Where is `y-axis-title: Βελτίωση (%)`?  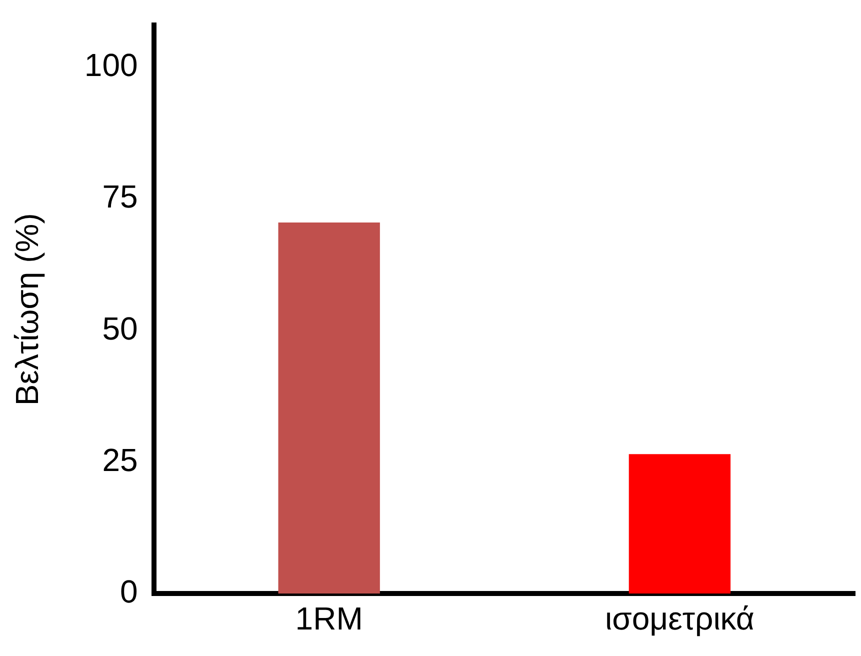 y-axis-title: Βελτίωση (%) is located at coordinates (27, 309).